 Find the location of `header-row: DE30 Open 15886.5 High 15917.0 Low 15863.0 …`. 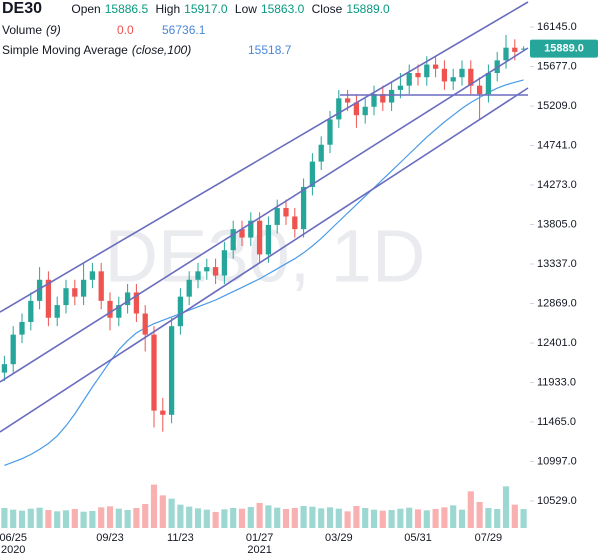

header-row: DE30 Open 15886.5 High 15917.0 Low 15863.0 … is located at coordinates (198, 9).